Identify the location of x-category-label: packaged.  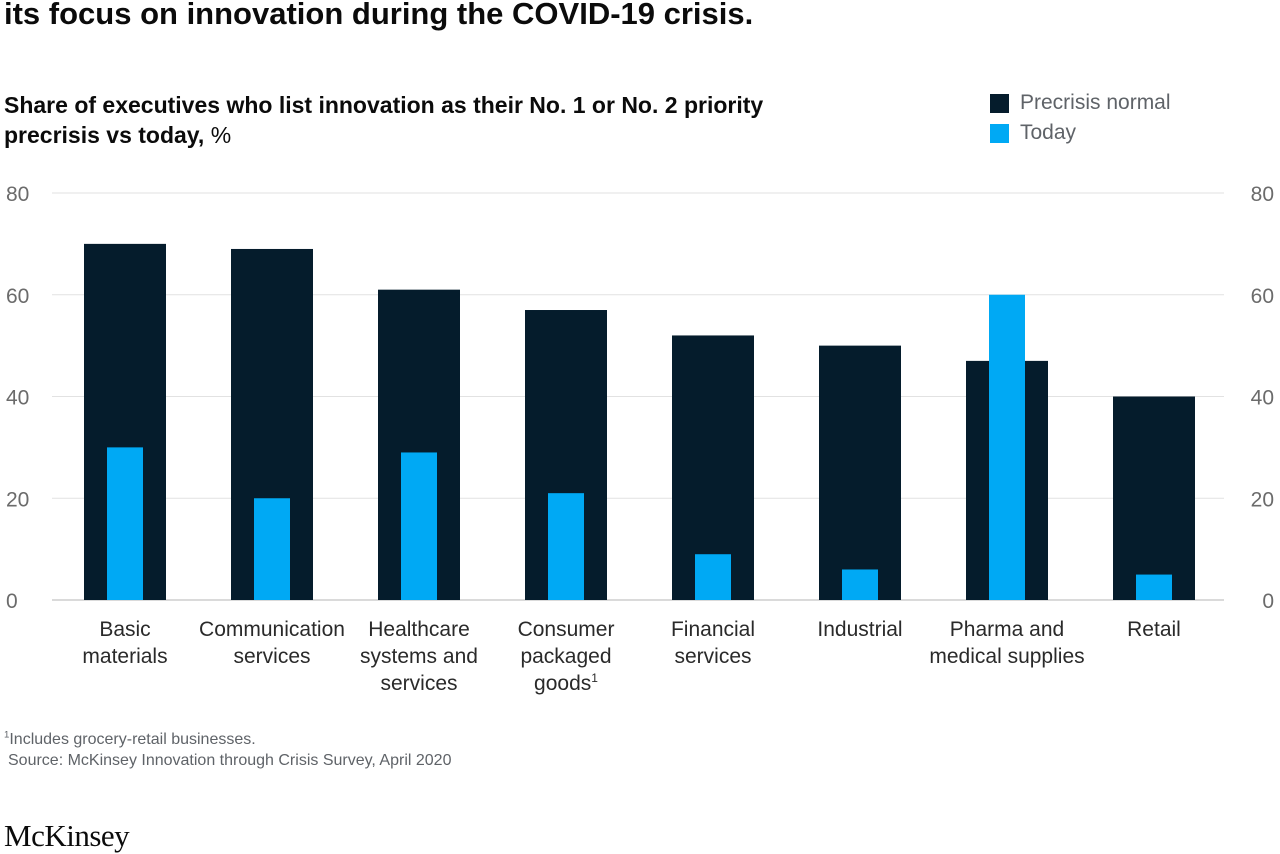
(565, 656).